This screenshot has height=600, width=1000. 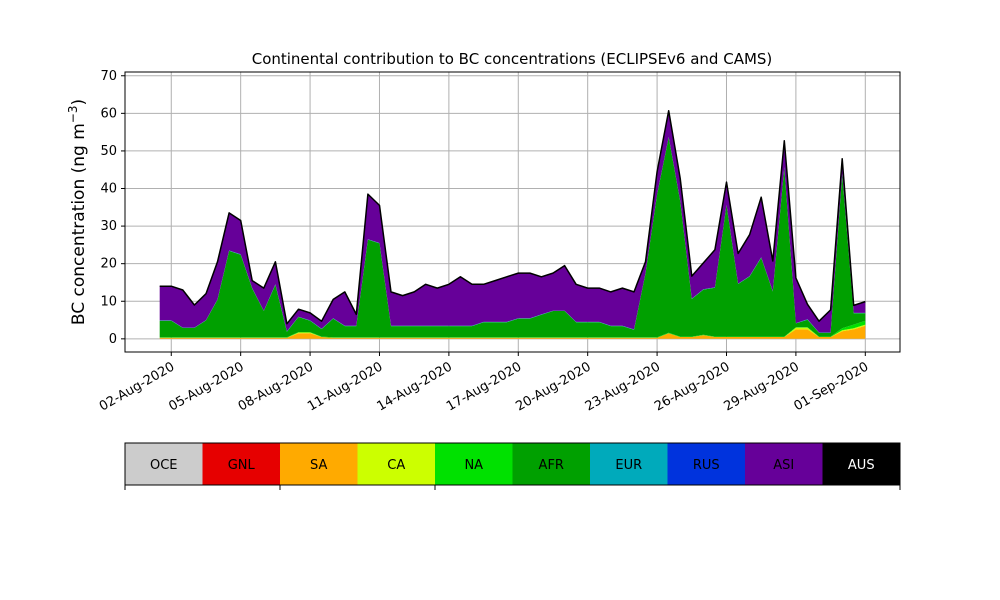 I want to click on x-tick-label: 14-Aug-2020, so click(x=415, y=386).